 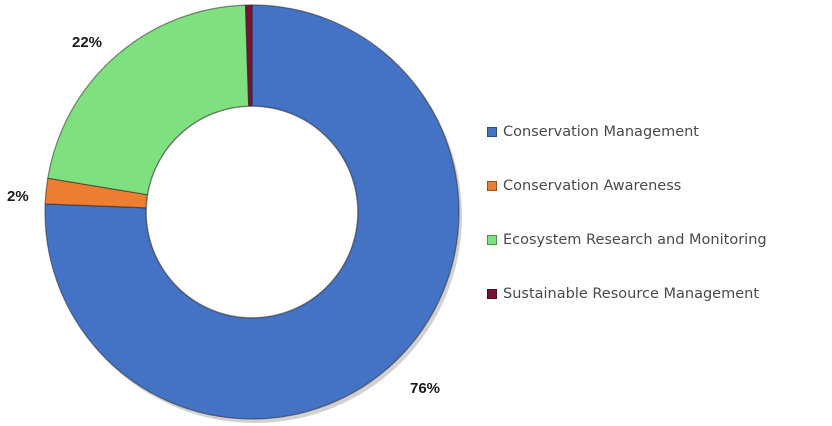 What do you see at coordinates (87, 42) in the screenshot?
I see `data-label-ecosystem-research: 22%` at bounding box center [87, 42].